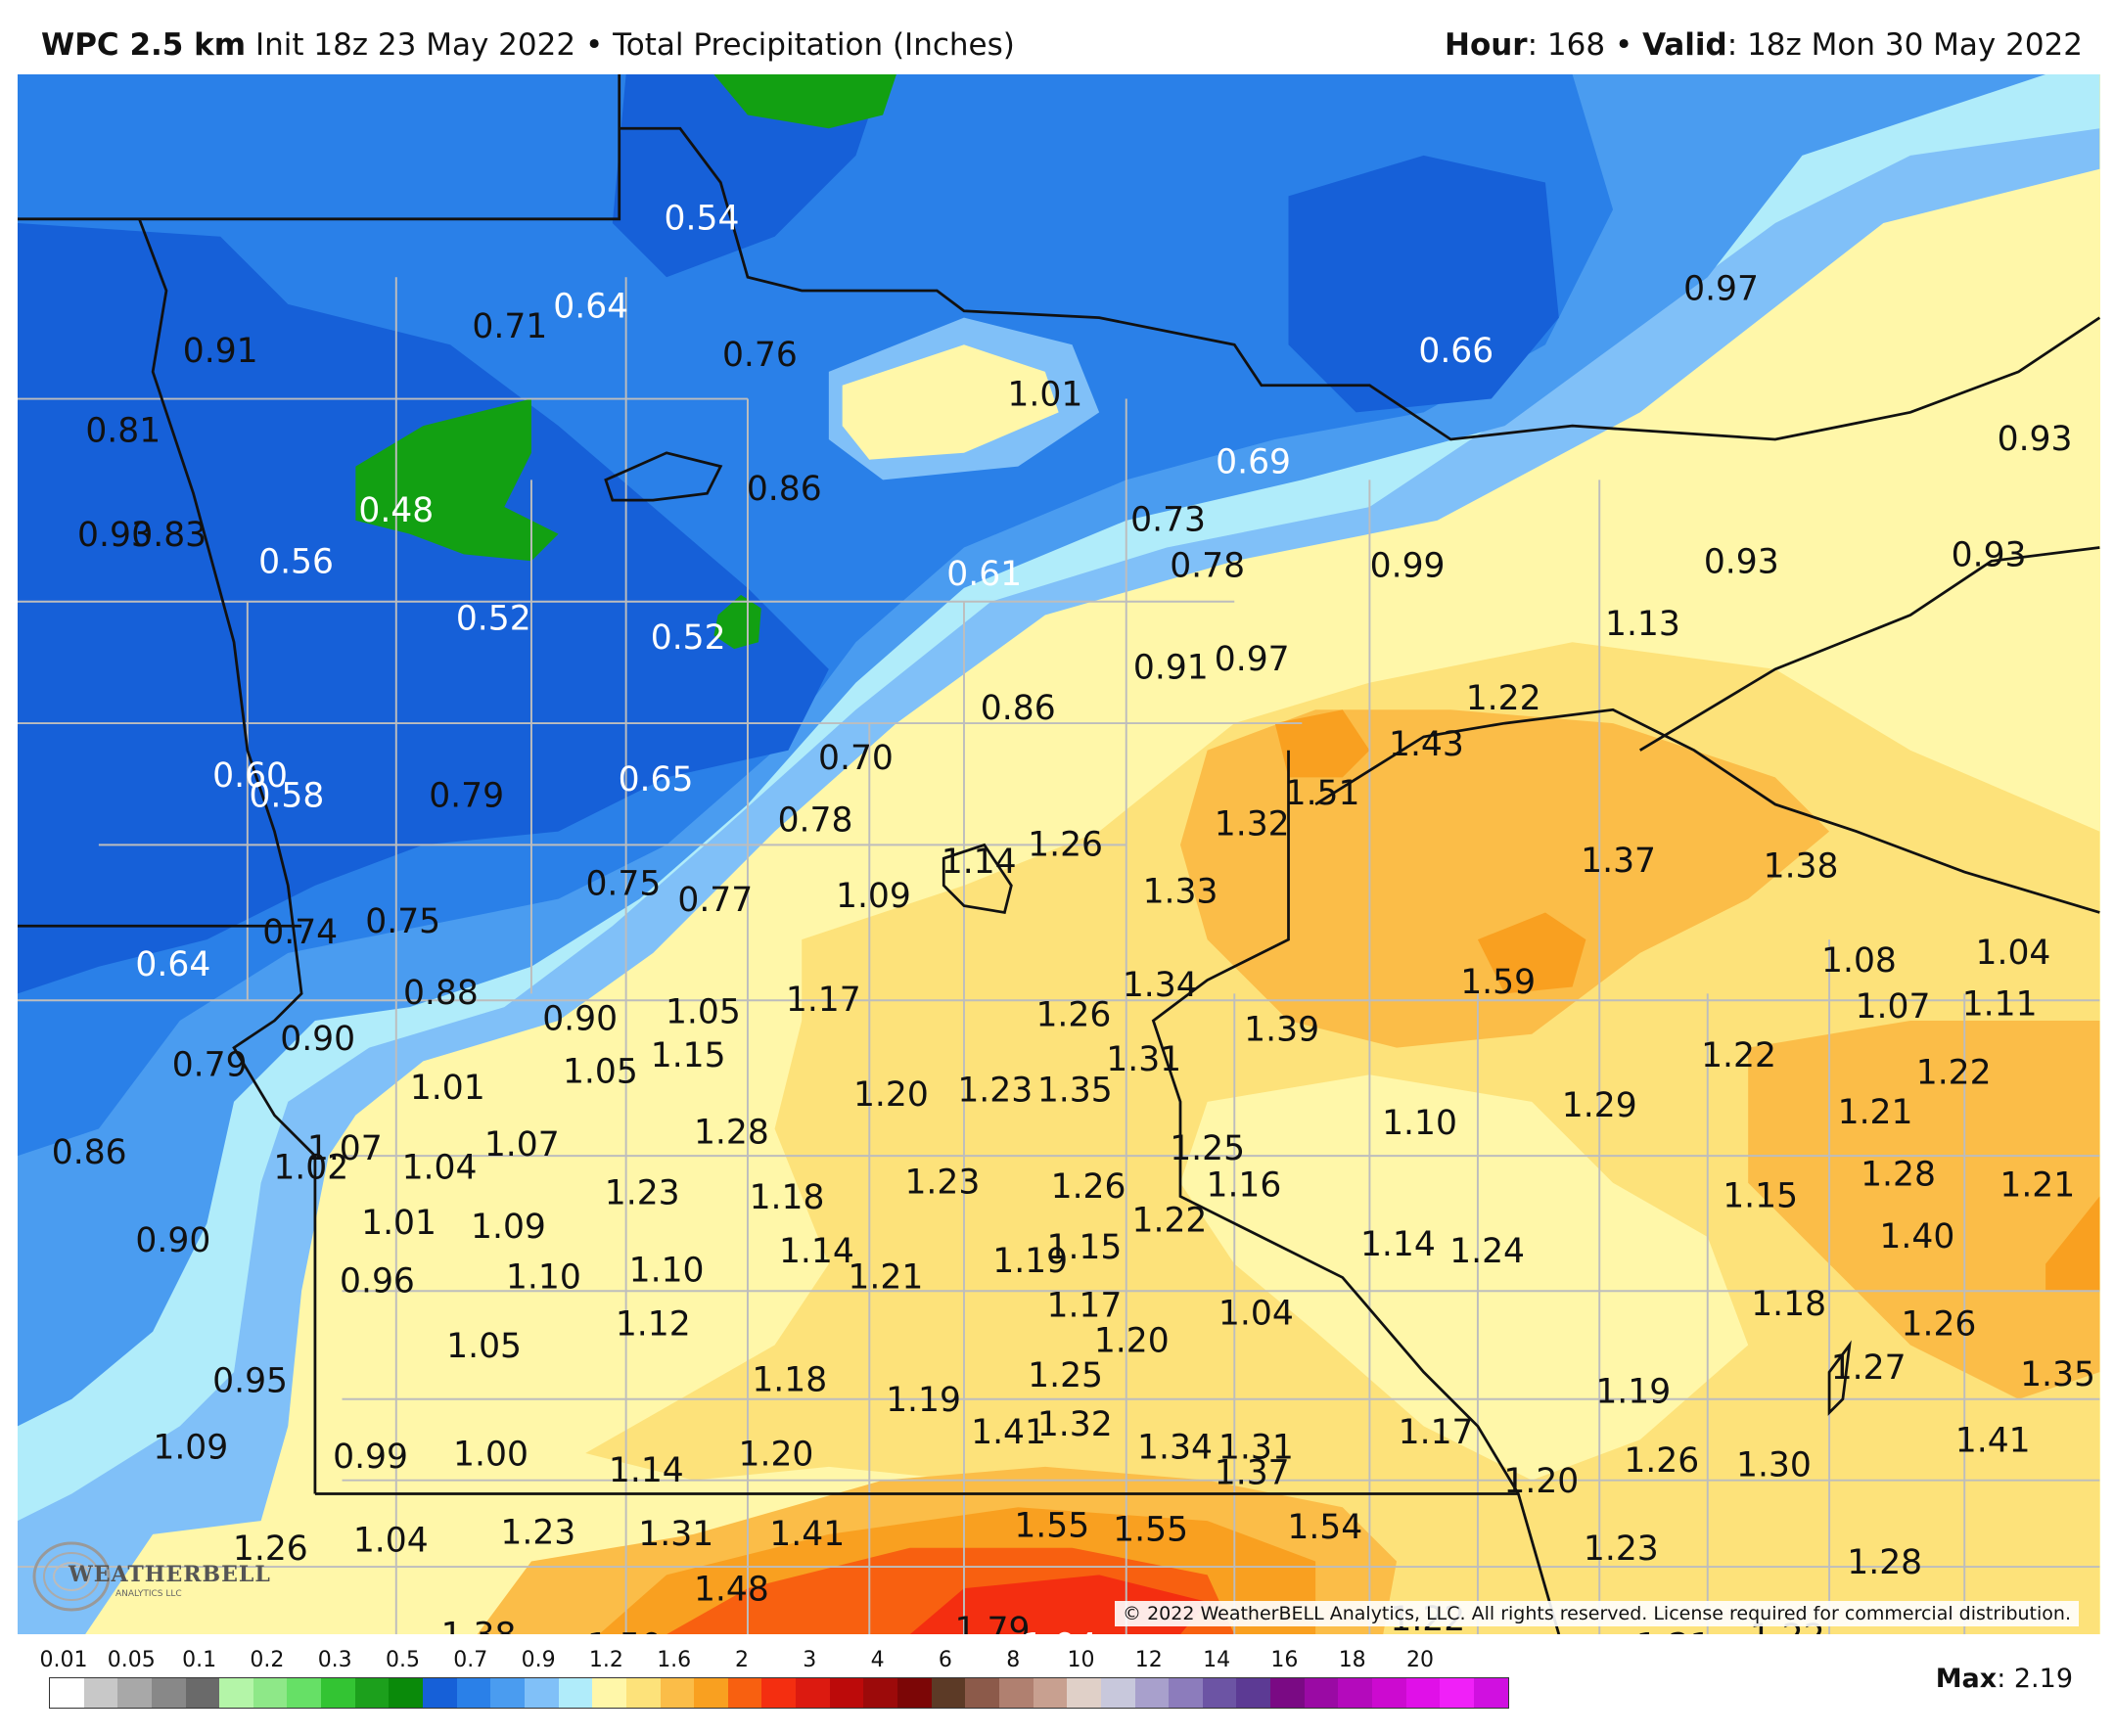 This screenshot has height=1736, width=2114. Describe the element at coordinates (1207, 1149) in the screenshot. I see `precip-value-label: 1.25` at that location.